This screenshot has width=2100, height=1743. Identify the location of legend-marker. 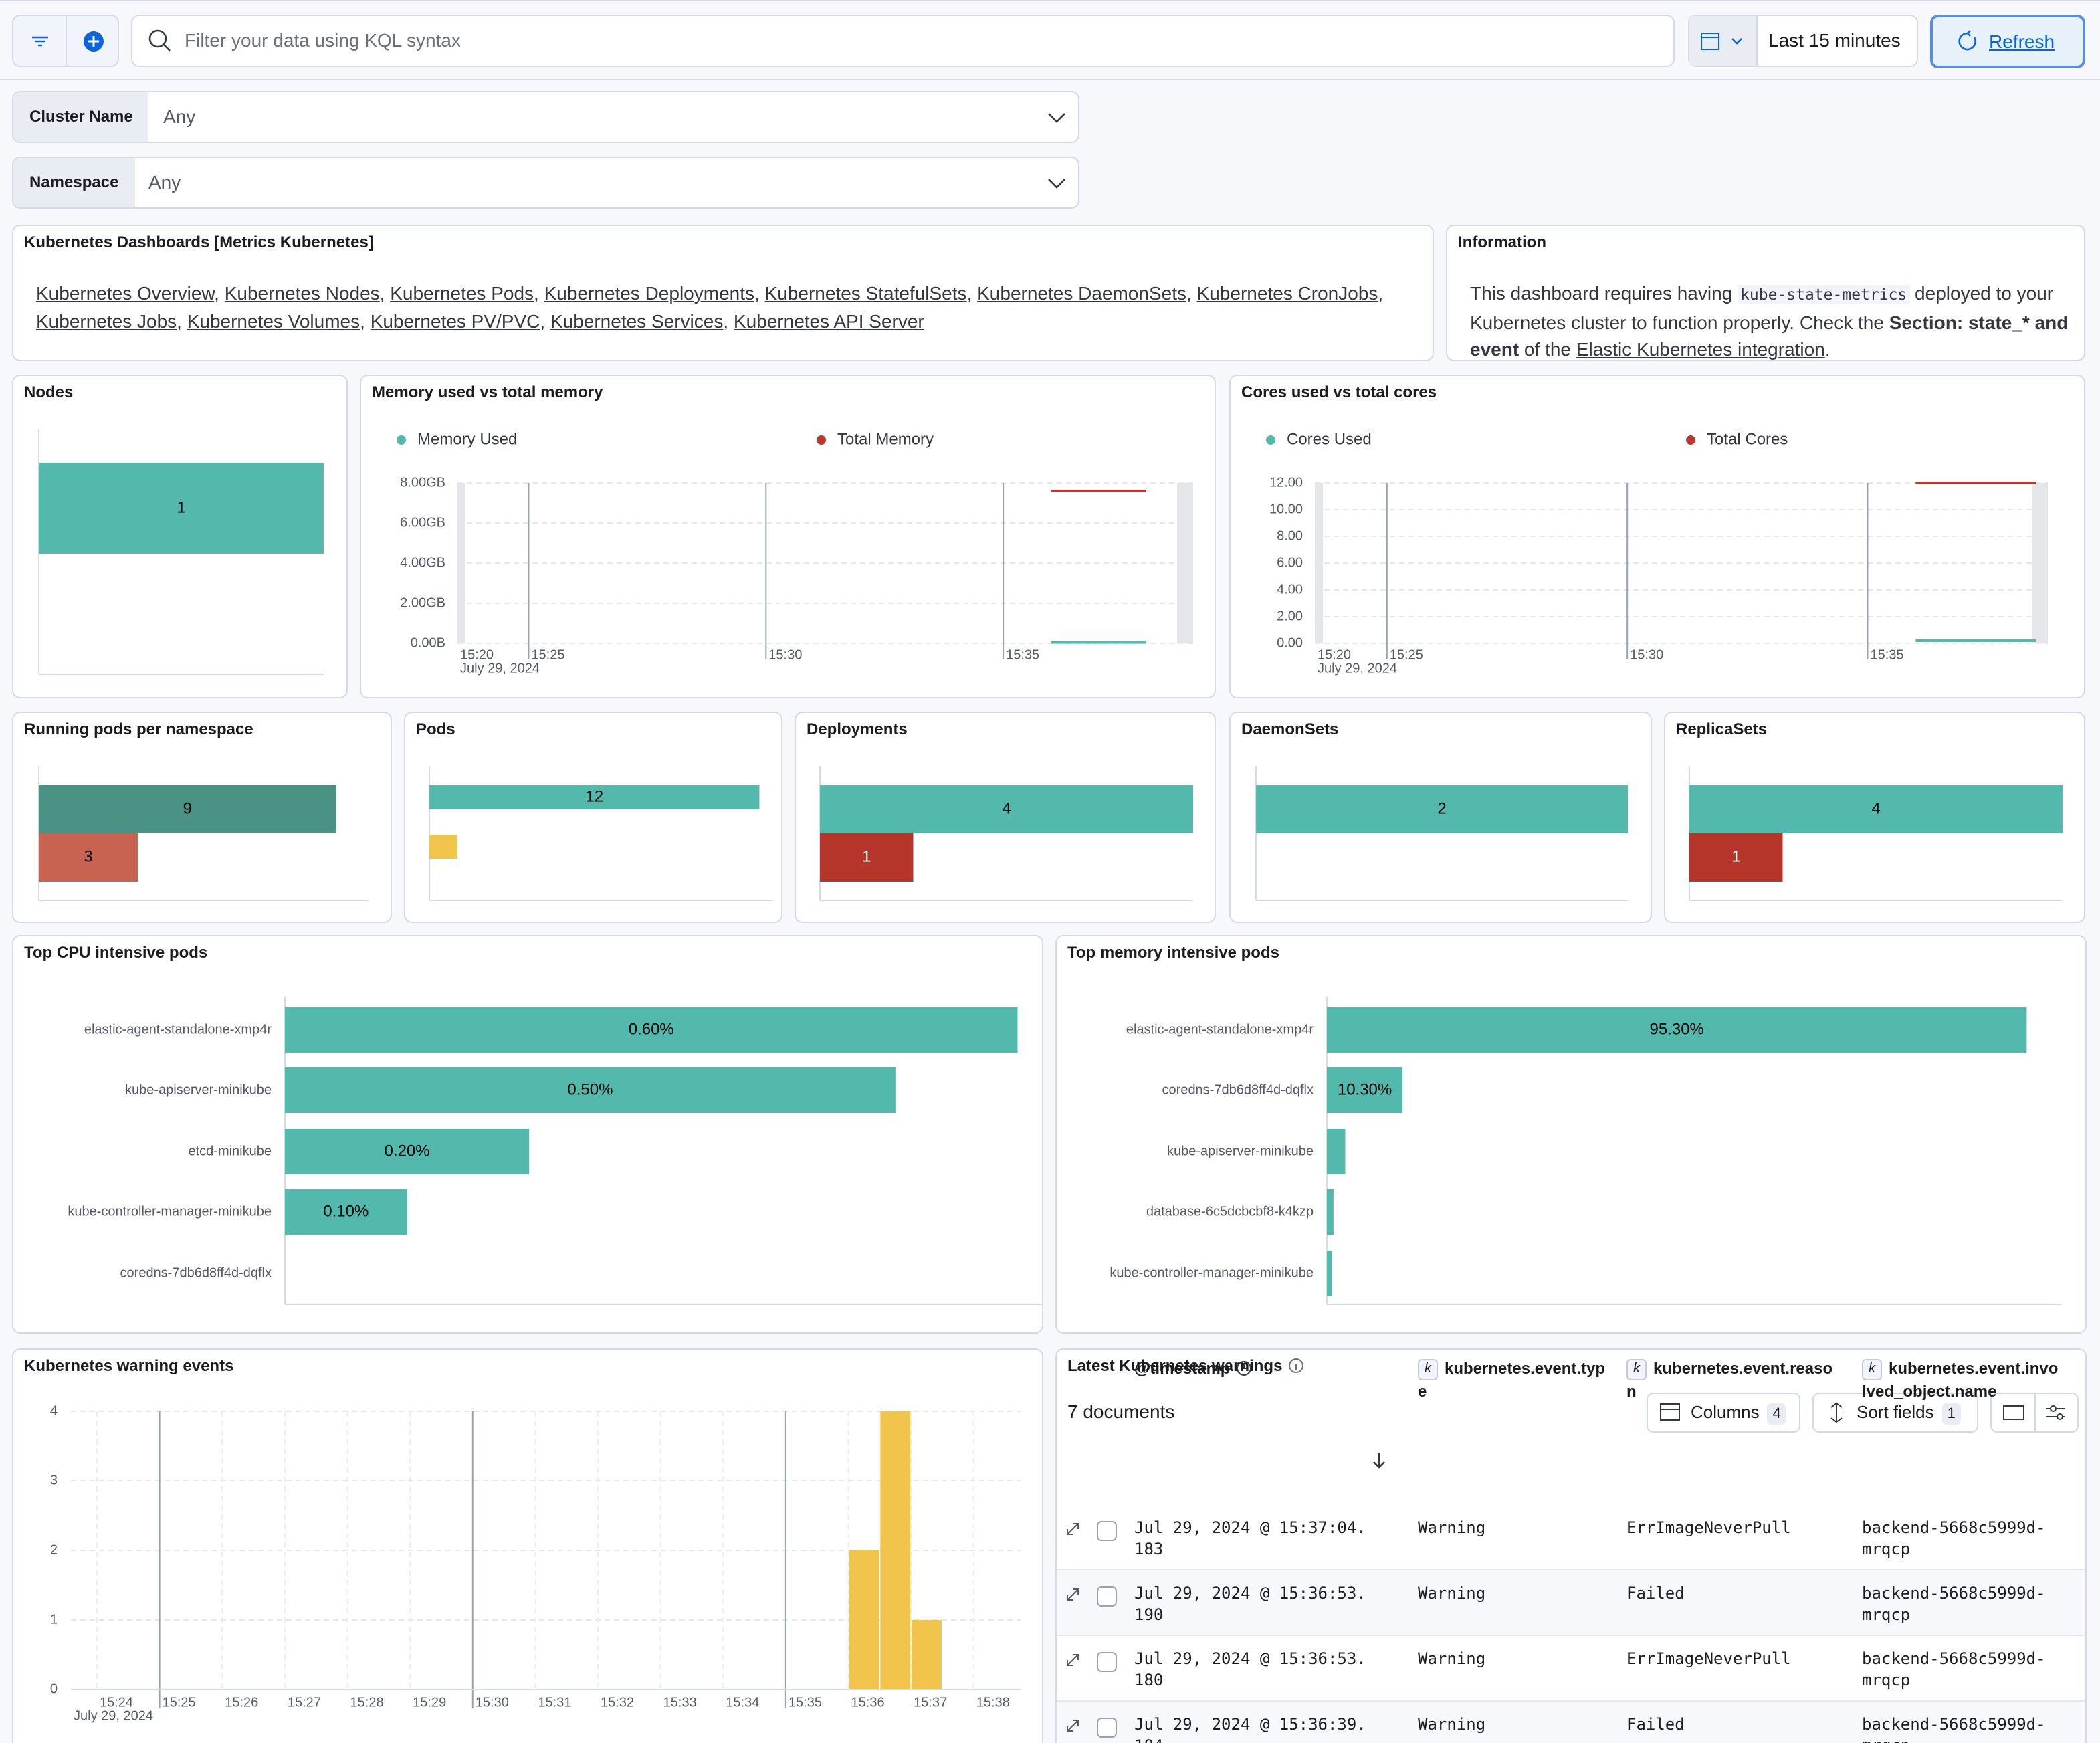
(1270, 440).